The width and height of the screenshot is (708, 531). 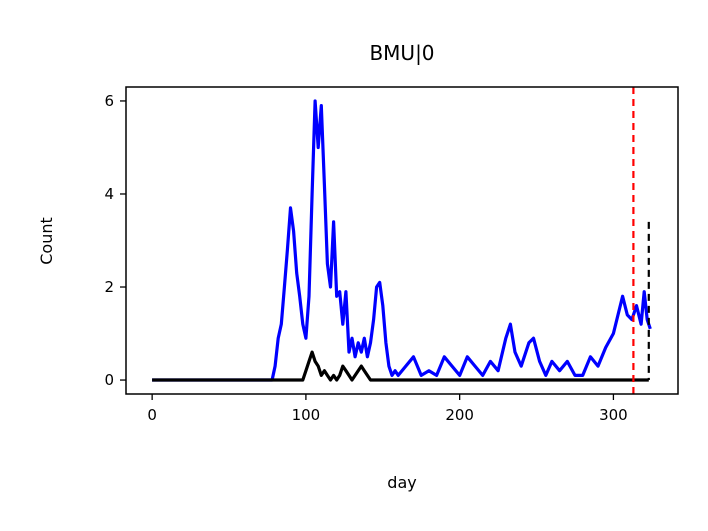 I want to click on chart-title: BMU|0, so click(x=401, y=53).